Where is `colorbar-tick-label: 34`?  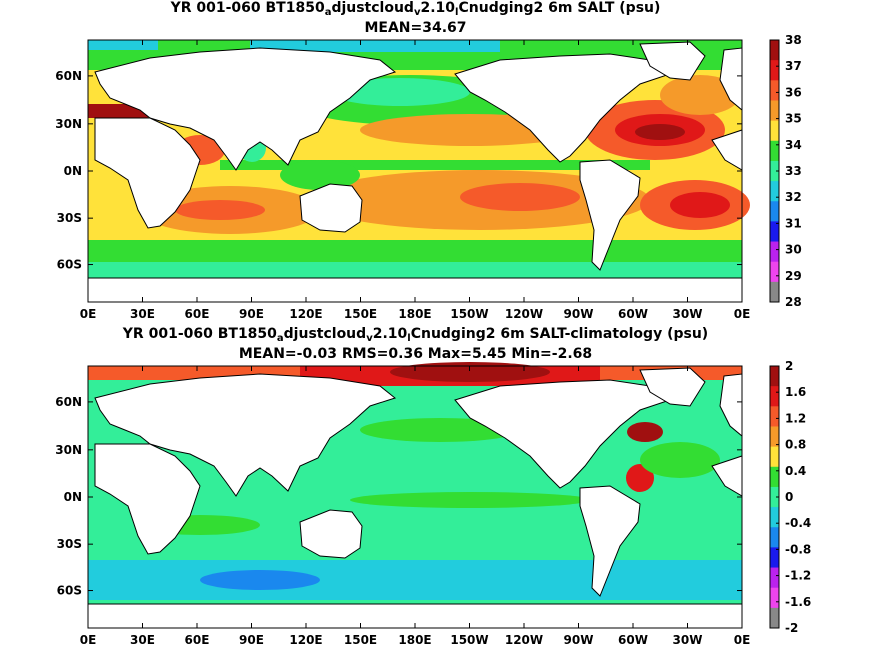
colorbar-tick-label: 34 is located at coordinates (793, 145).